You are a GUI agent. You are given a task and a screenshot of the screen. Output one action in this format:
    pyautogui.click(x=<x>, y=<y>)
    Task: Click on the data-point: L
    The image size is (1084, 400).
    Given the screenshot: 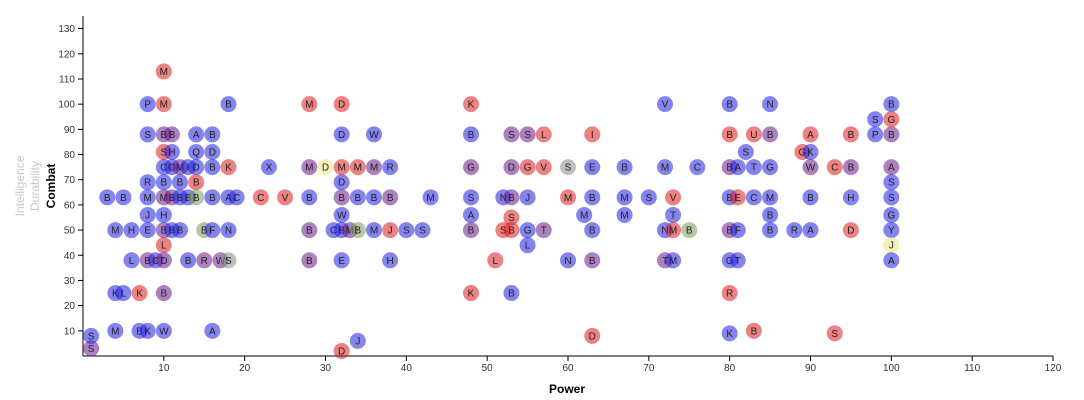 What is the action you would take?
    pyautogui.click(x=495, y=260)
    